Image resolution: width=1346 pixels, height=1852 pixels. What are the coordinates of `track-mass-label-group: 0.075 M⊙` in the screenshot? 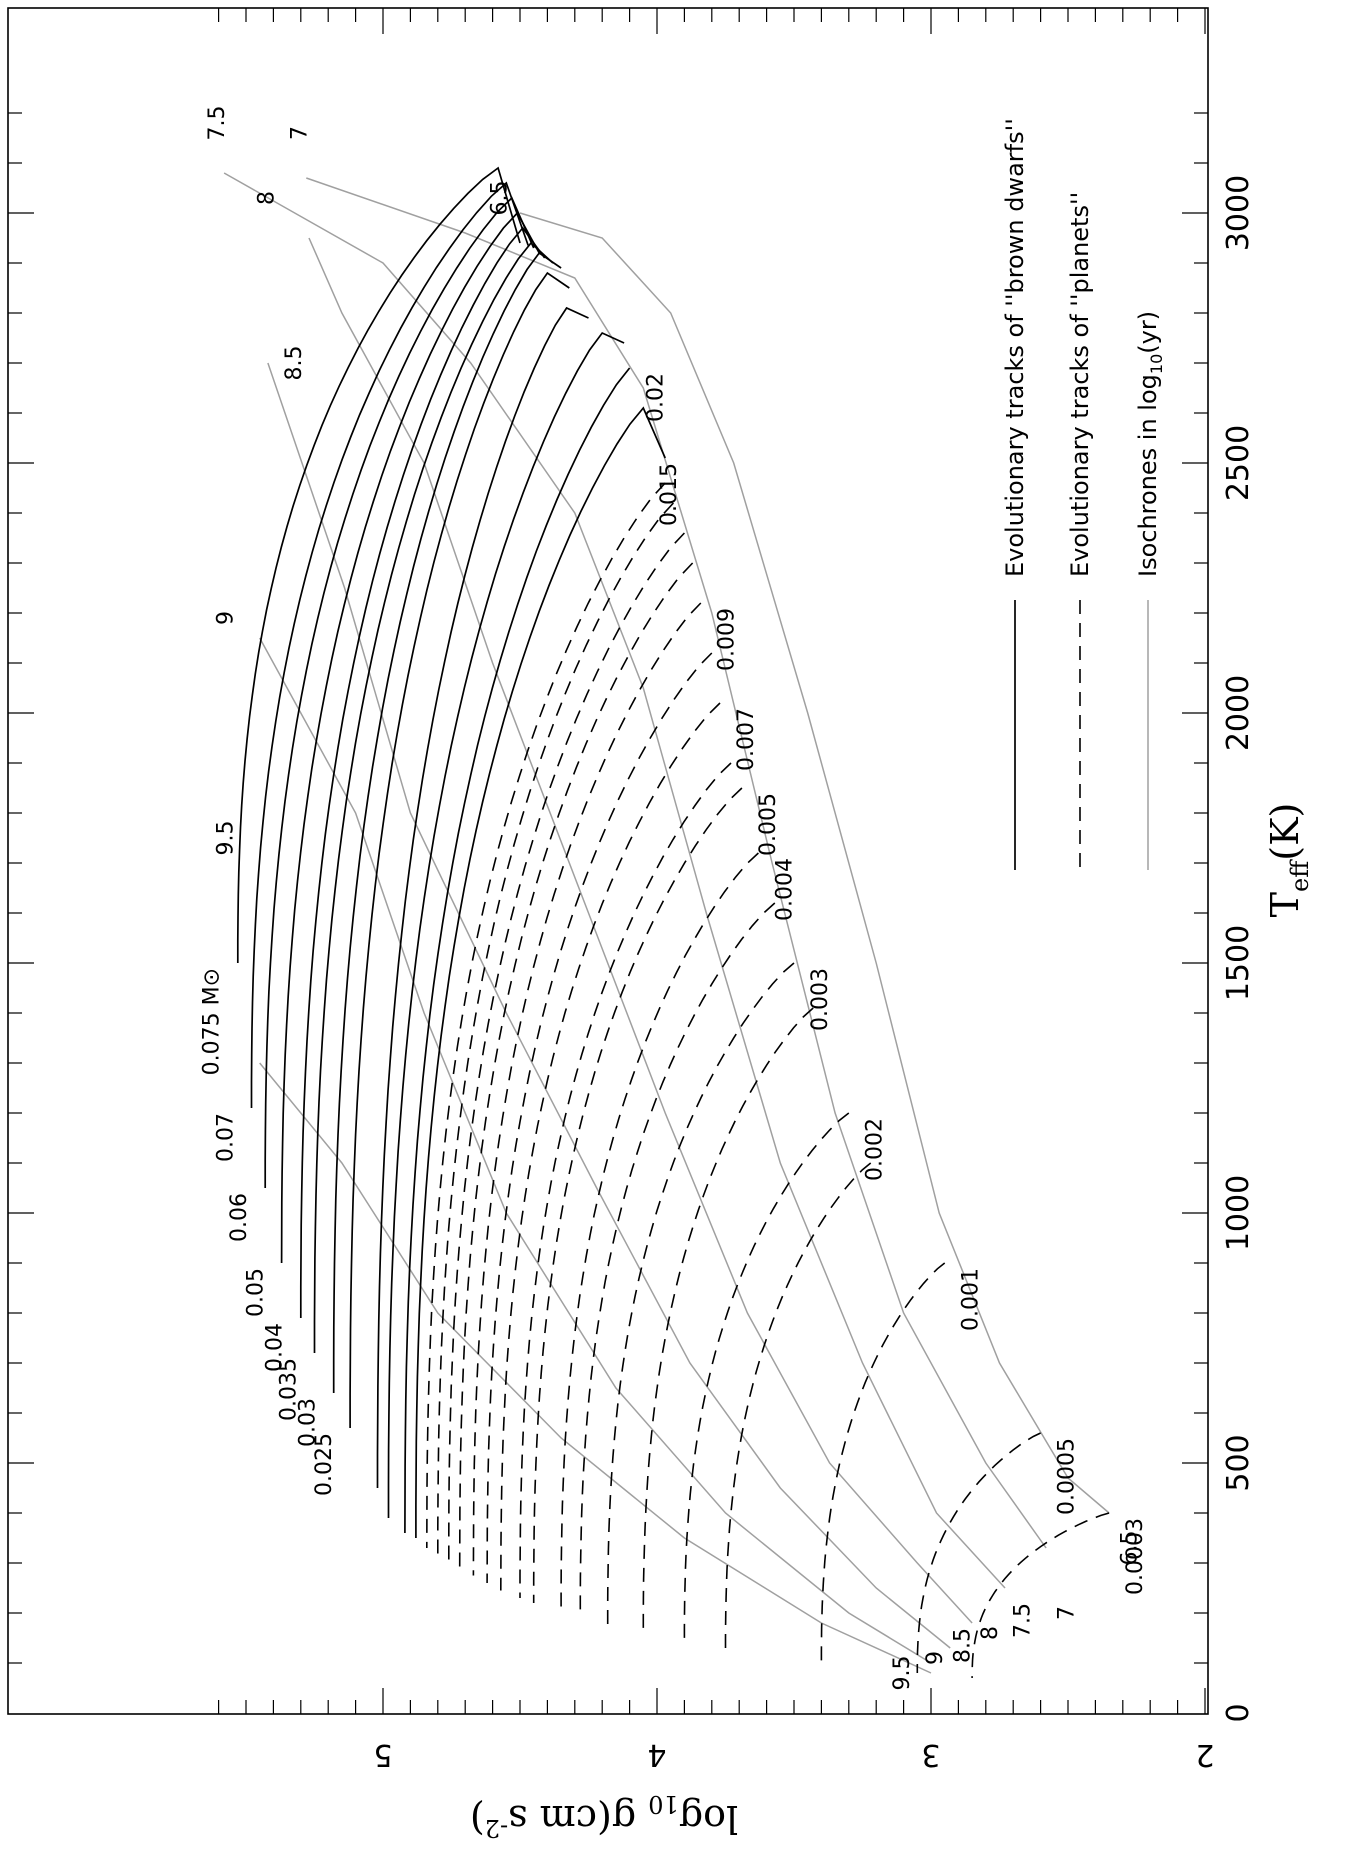 It's located at (212, 1021).